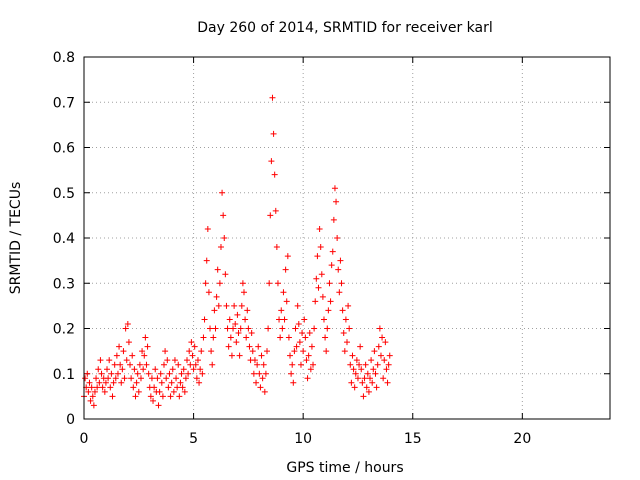  What do you see at coordinates (193, 439) in the screenshot?
I see `x-tick-label: 5` at bounding box center [193, 439].